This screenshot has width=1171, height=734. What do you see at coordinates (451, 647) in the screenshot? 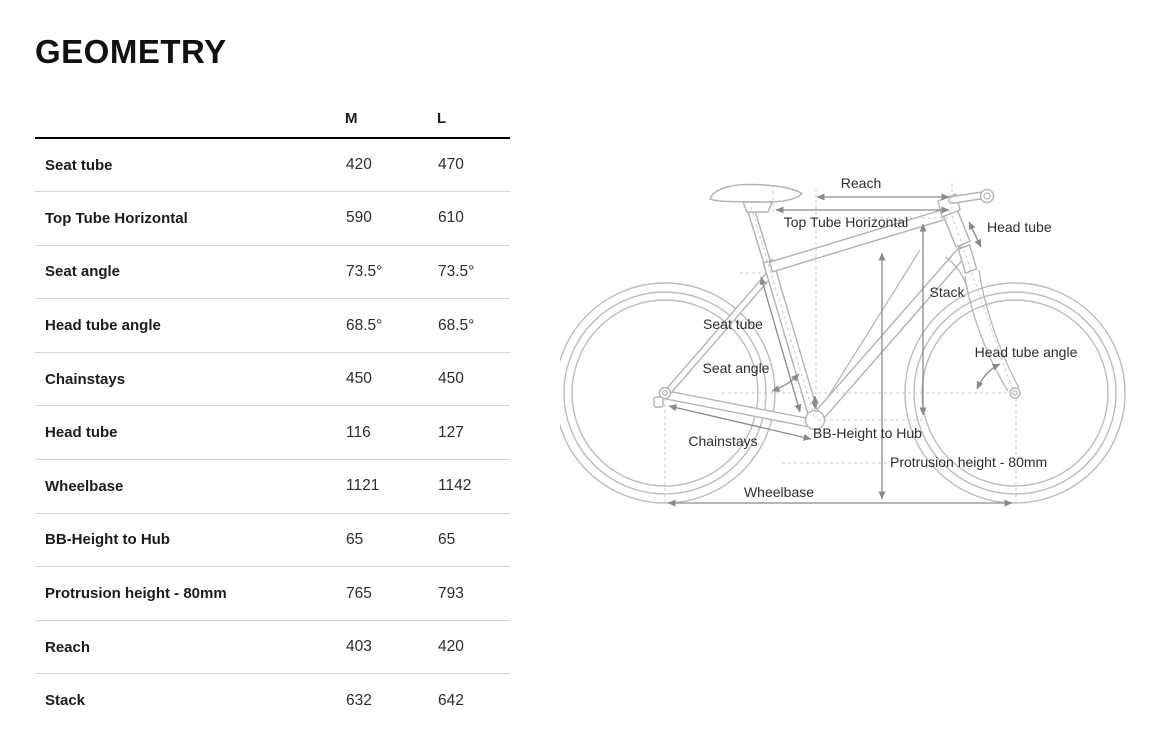
I see `row-value-l: 420` at bounding box center [451, 647].